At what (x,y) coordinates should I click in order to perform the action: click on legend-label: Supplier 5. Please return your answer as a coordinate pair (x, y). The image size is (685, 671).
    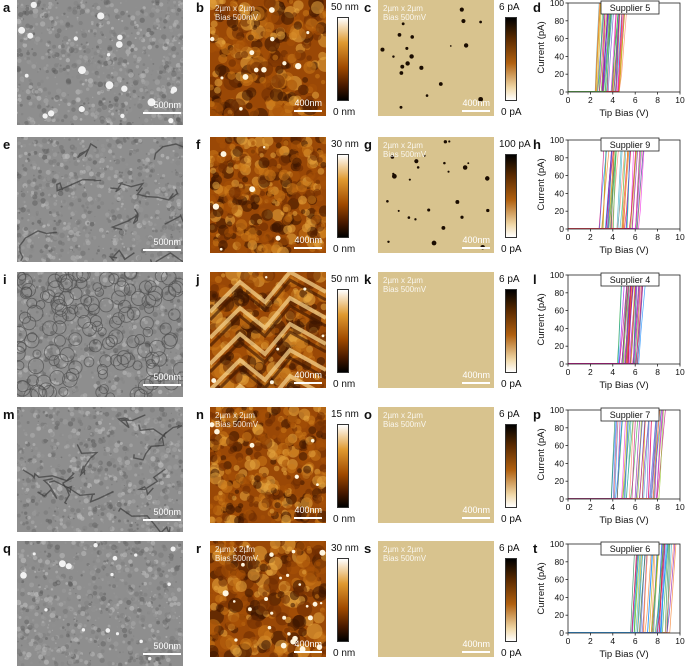
    Looking at the image, I should click on (630, 8).